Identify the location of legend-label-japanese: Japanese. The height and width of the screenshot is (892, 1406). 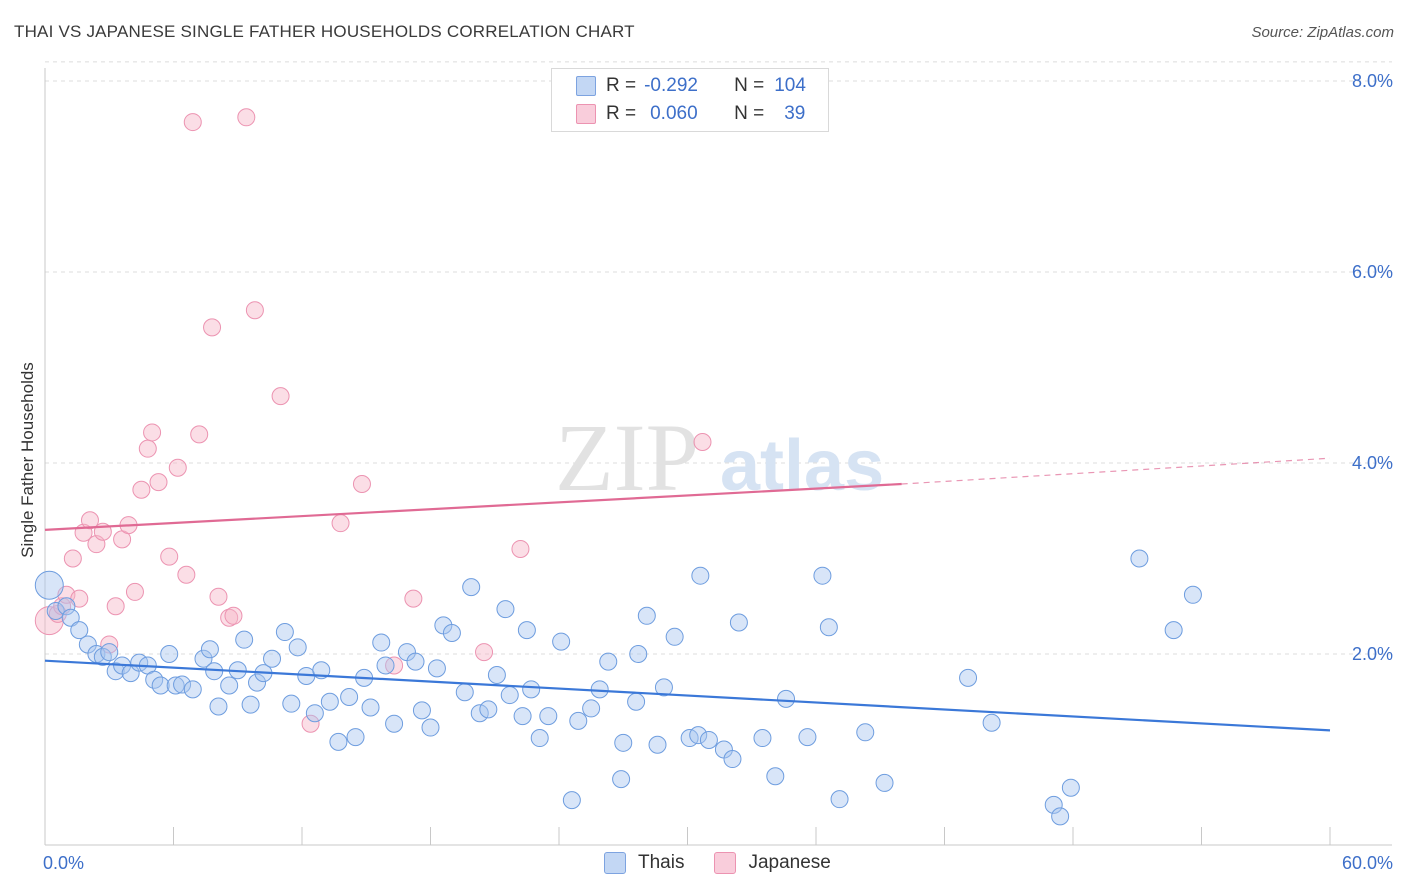
(789, 862).